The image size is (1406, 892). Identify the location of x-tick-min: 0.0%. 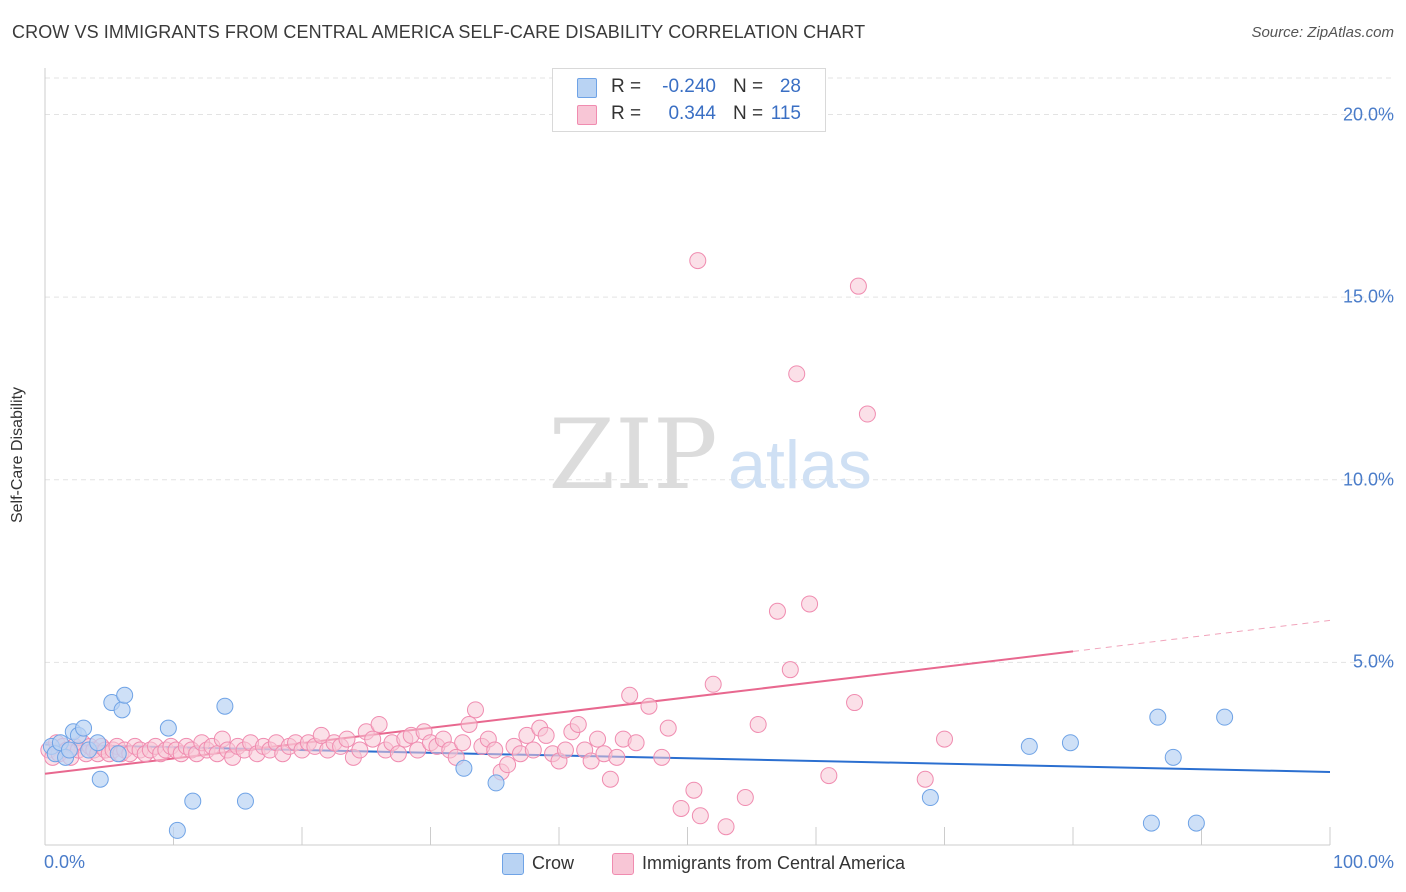
(65, 862).